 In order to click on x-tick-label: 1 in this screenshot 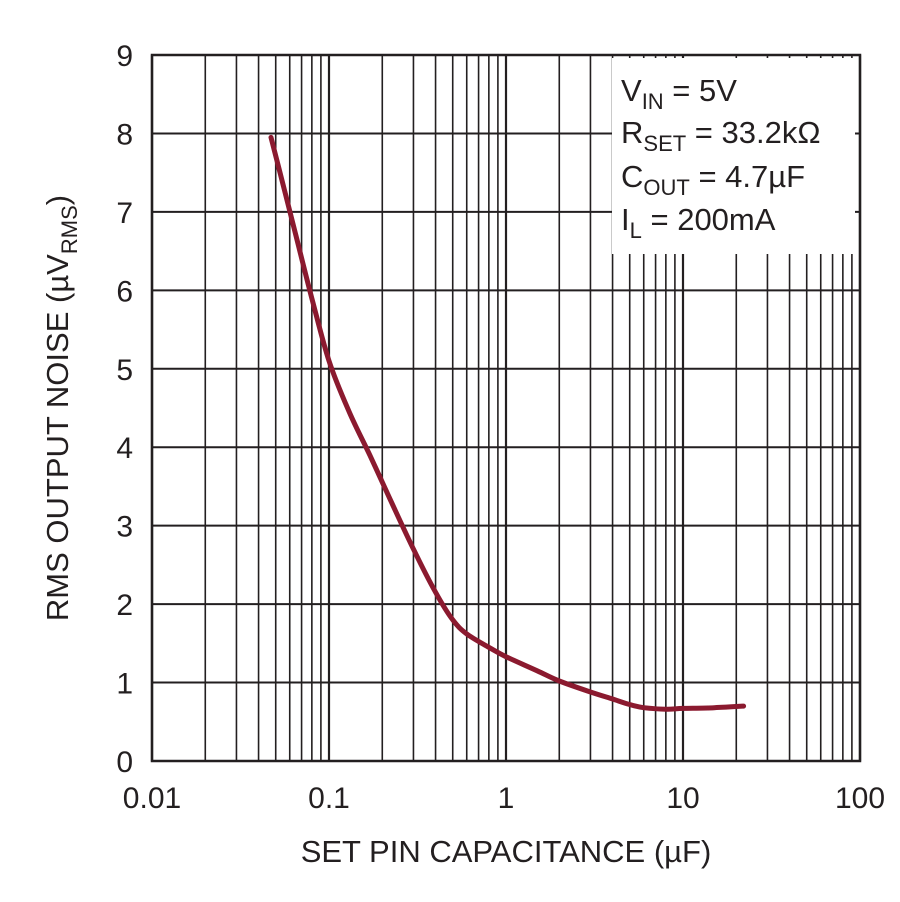, I will do `click(506, 798)`.